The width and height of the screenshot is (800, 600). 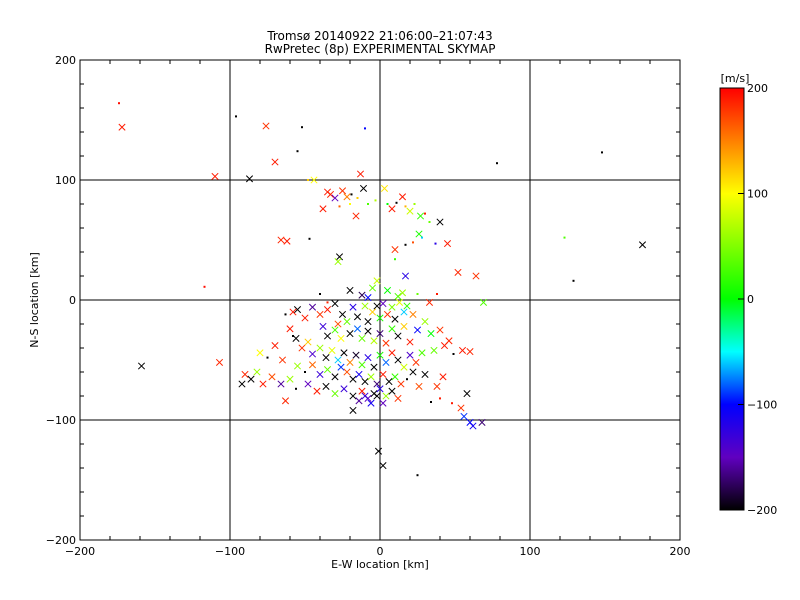 I want to click on x-tick-label: −200, so click(x=80, y=551).